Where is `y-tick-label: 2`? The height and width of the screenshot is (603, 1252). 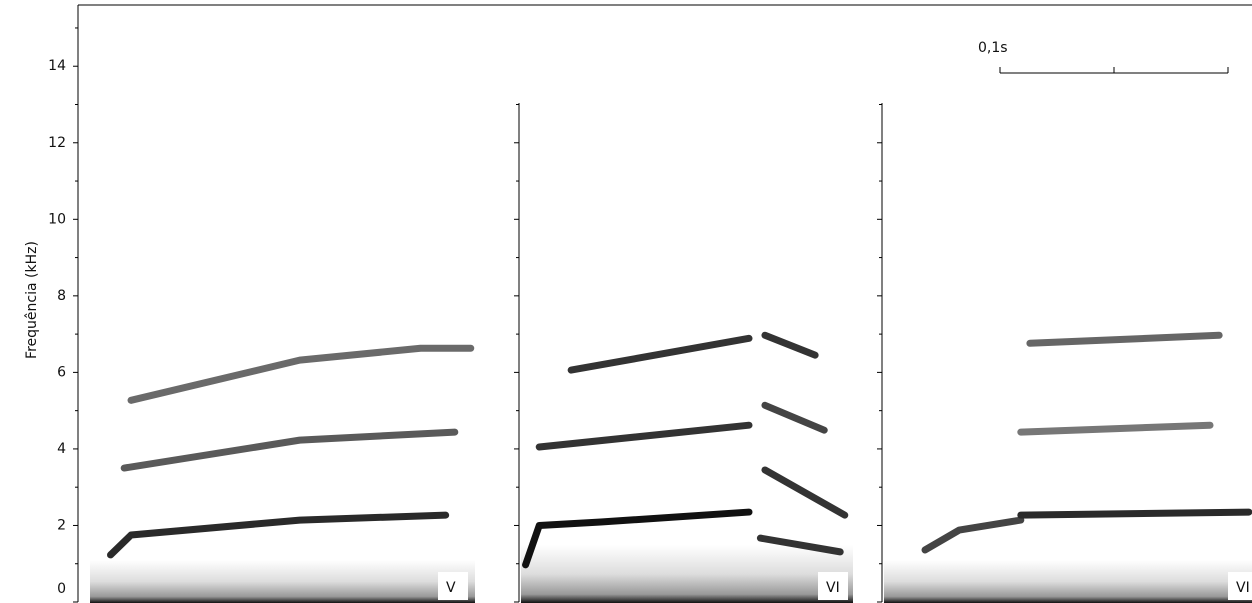
y-tick-label: 2 is located at coordinates (61, 525).